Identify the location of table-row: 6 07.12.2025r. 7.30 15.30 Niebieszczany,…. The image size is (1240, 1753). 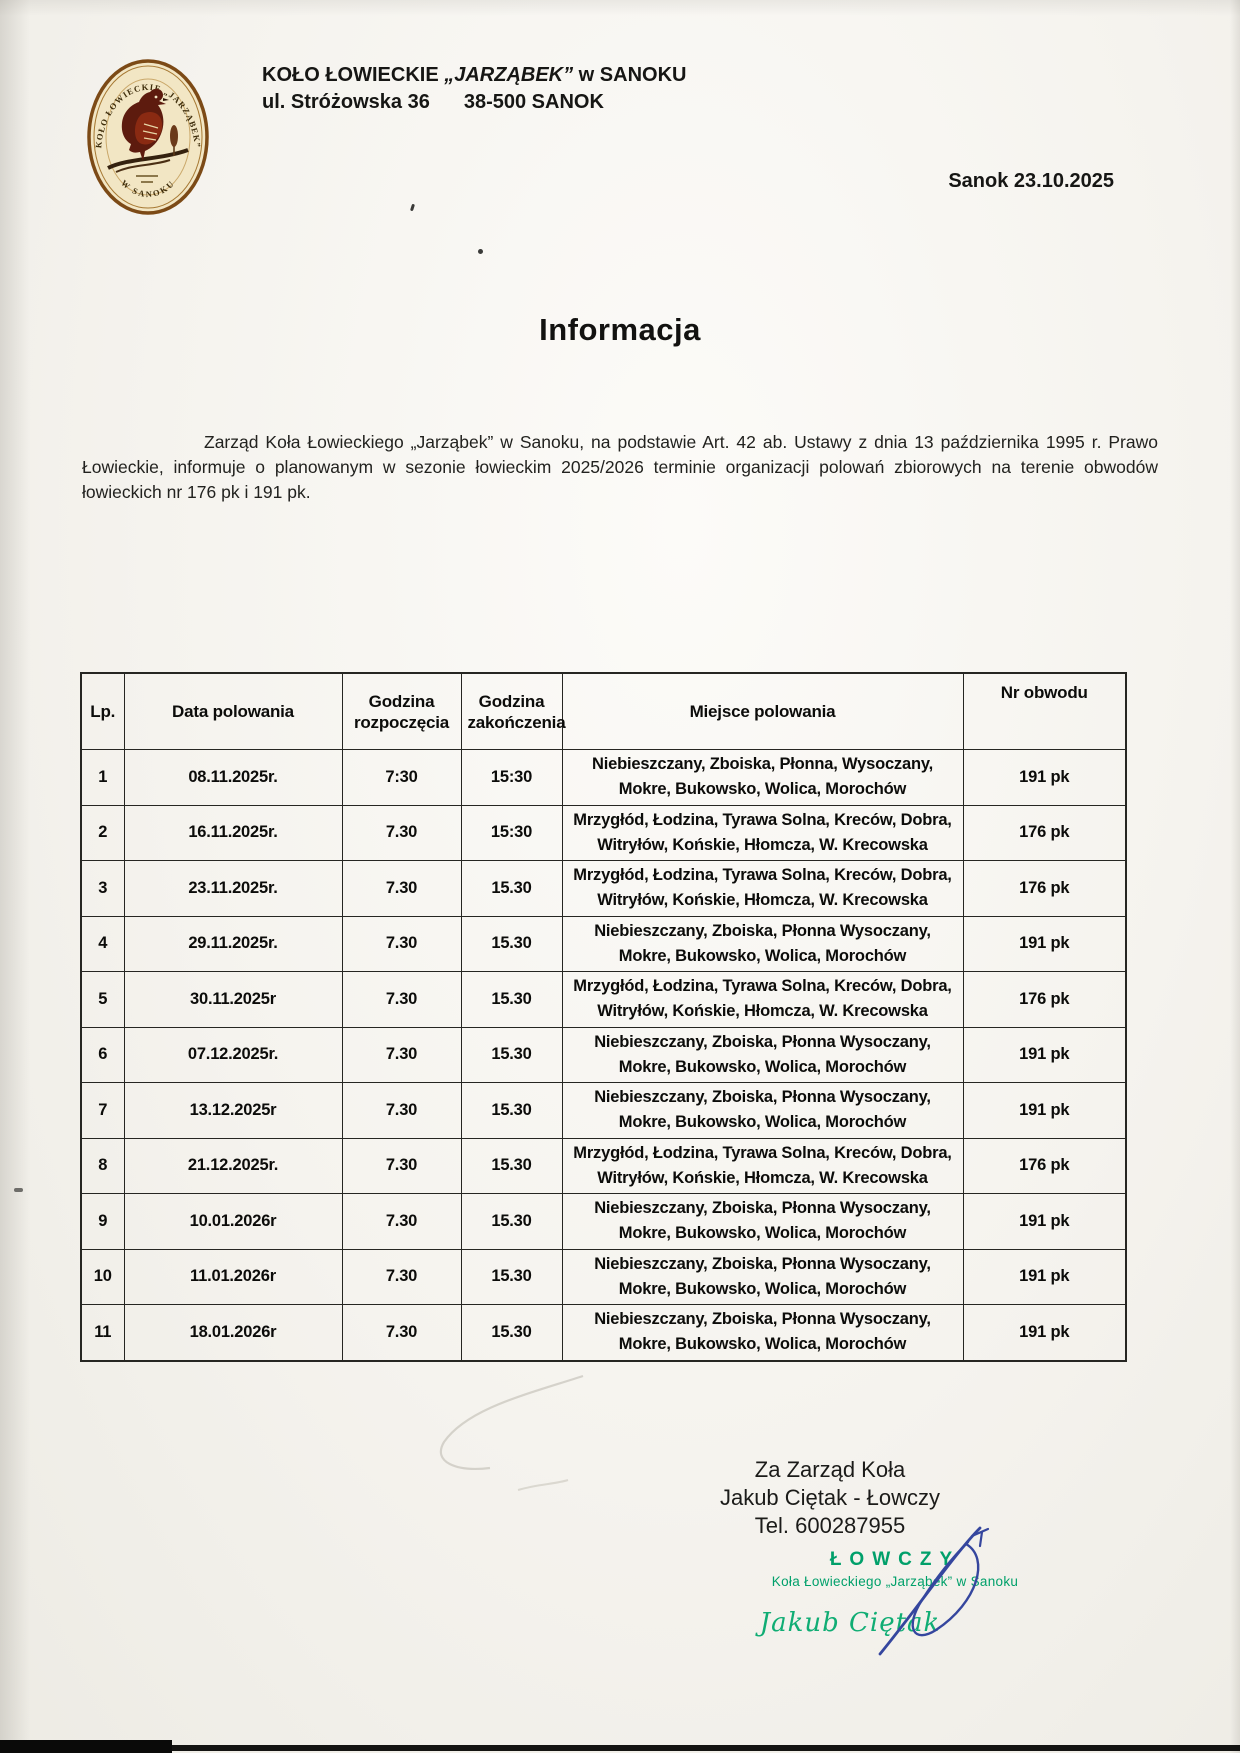
(603, 1054).